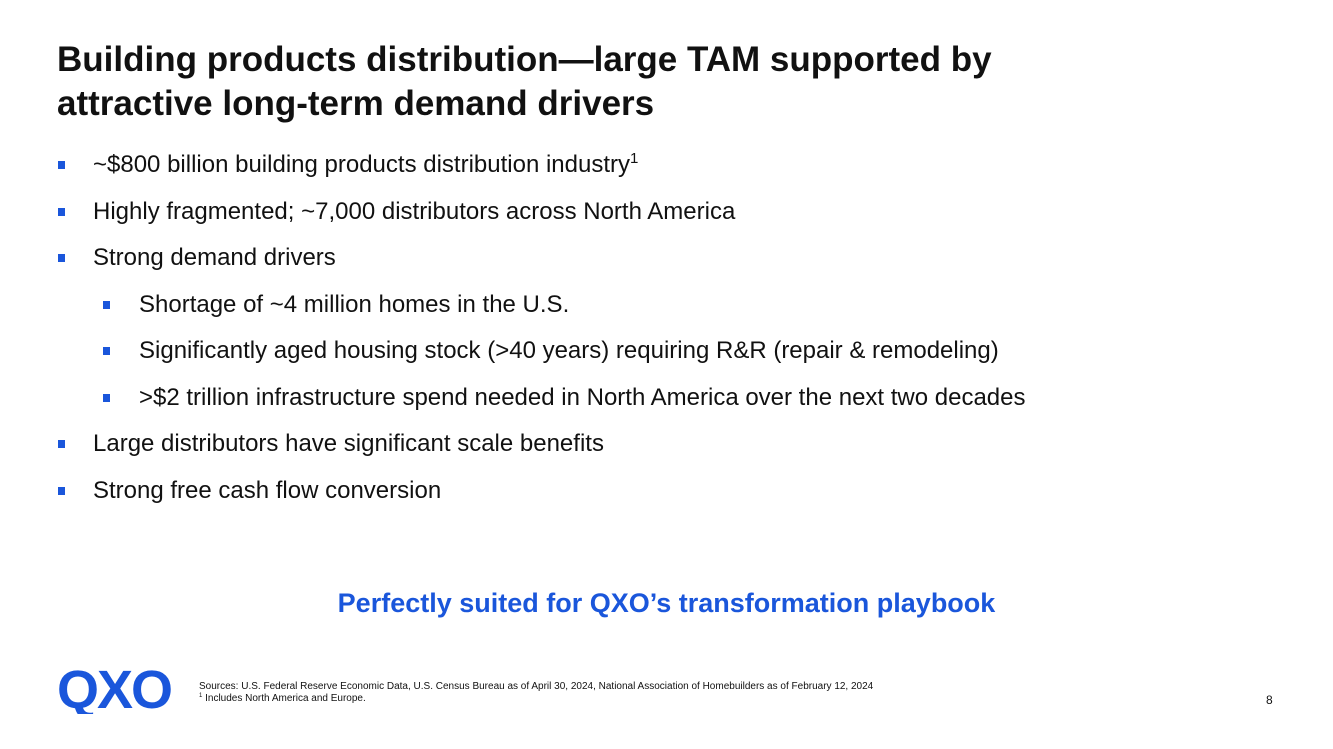  Describe the element at coordinates (677, 491) in the screenshot. I see `bullet-item-cash-flow: Strong free cash flow conversion` at that location.